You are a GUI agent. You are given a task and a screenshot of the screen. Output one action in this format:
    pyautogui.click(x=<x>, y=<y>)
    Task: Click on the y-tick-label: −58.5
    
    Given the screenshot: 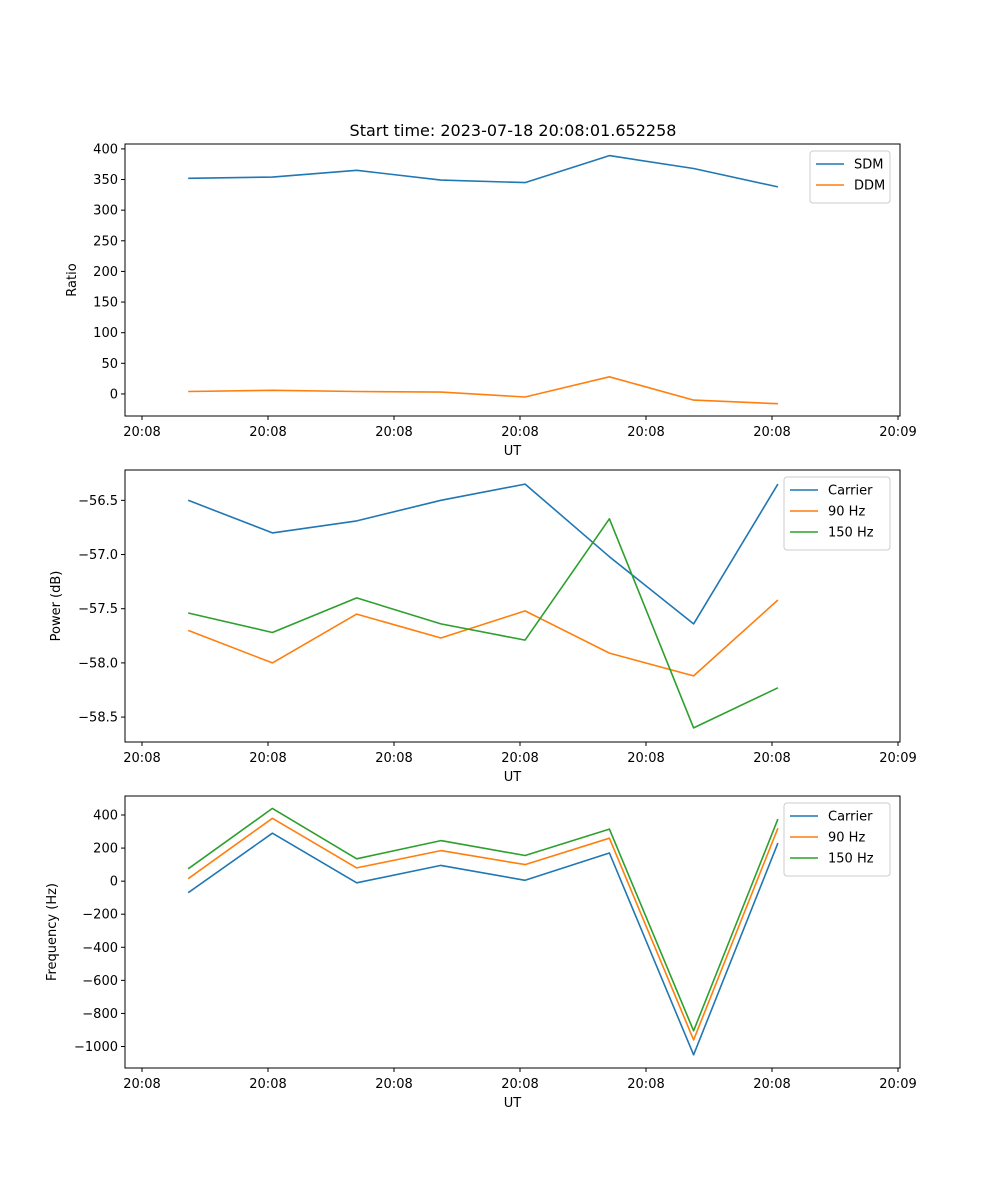 What is the action you would take?
    pyautogui.click(x=98, y=718)
    